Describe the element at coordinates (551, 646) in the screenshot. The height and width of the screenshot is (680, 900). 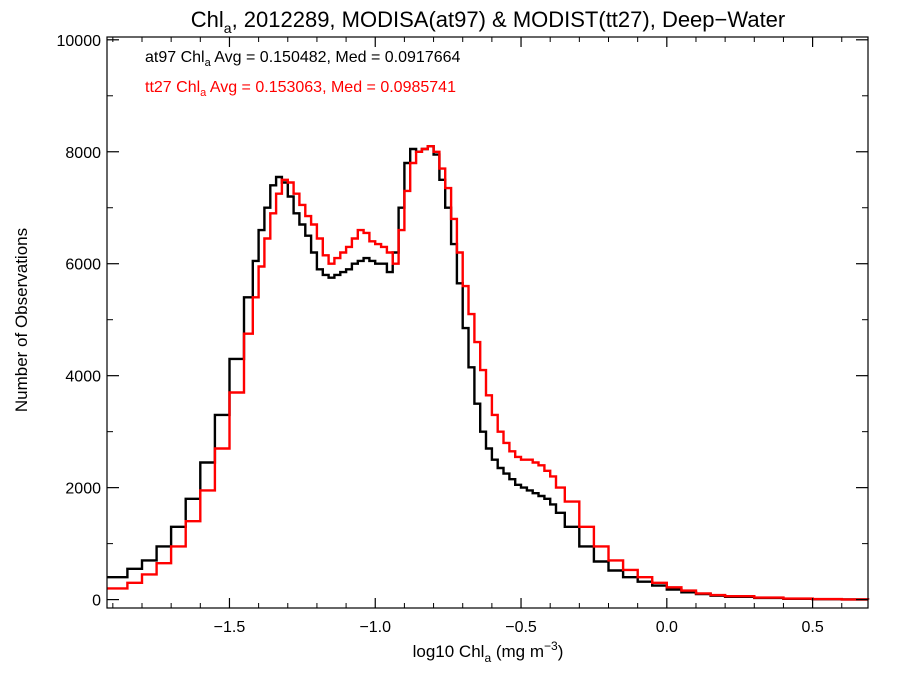
I see `xlabel-superscript: −3` at that location.